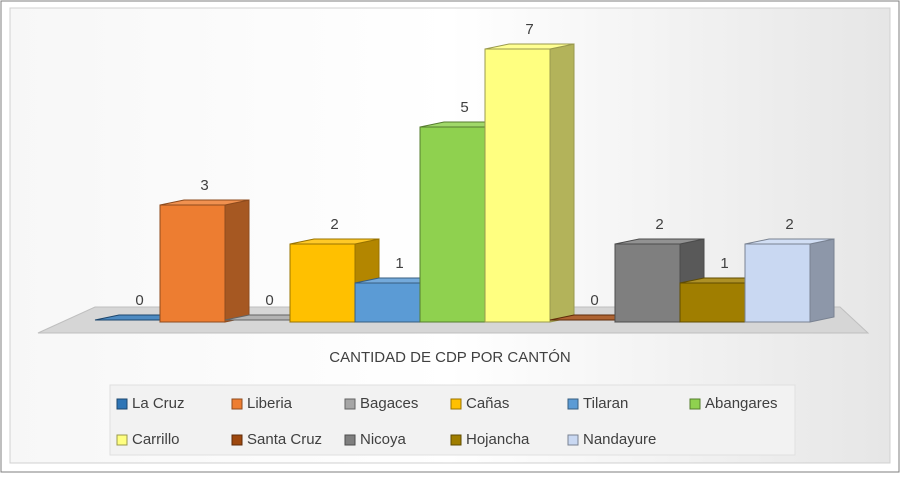 The image size is (901, 479). Describe the element at coordinates (464, 107) in the screenshot. I see `data-label: 5` at that location.